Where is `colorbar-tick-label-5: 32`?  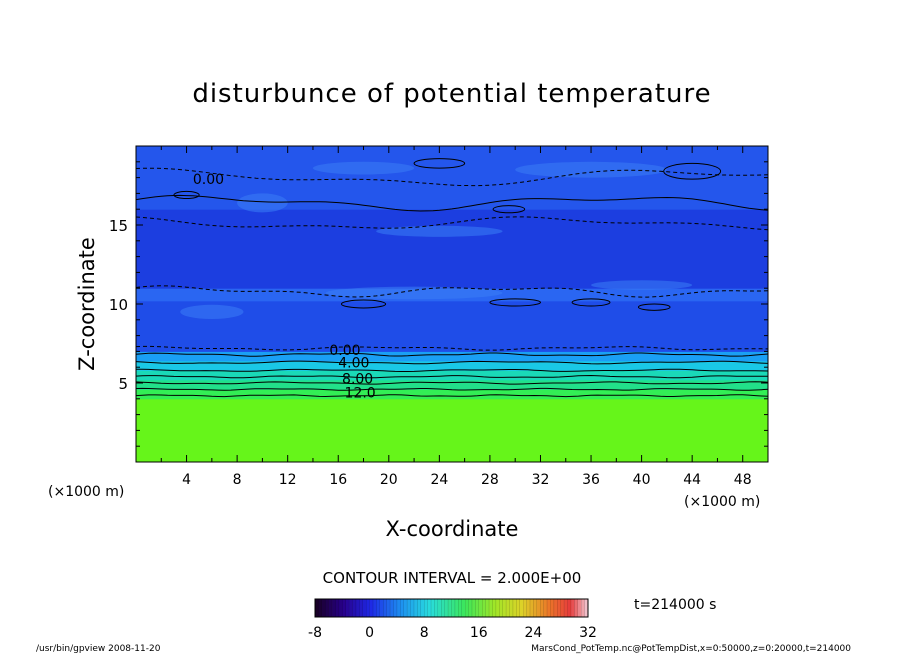
colorbar-tick-label-5: 32 is located at coordinates (588, 633).